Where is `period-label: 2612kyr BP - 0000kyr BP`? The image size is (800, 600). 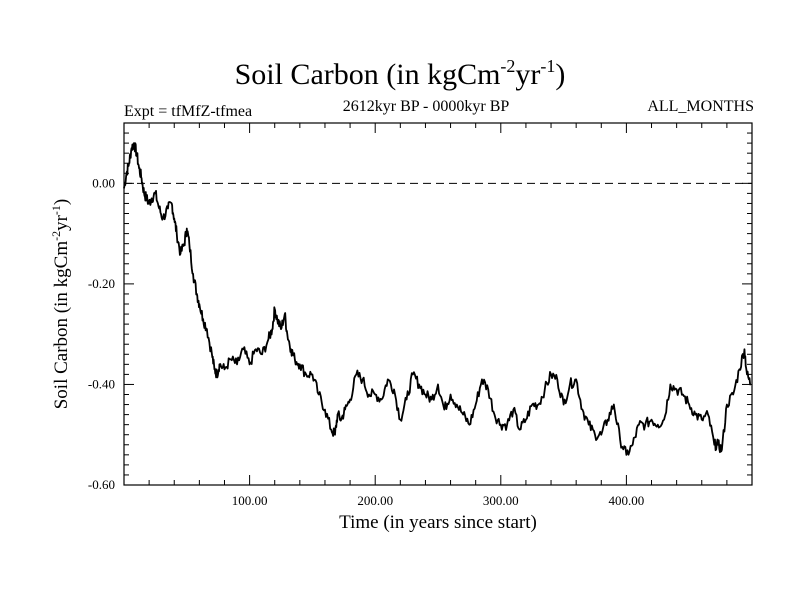 period-label: 2612kyr BP - 0000kyr BP is located at coordinates (426, 106).